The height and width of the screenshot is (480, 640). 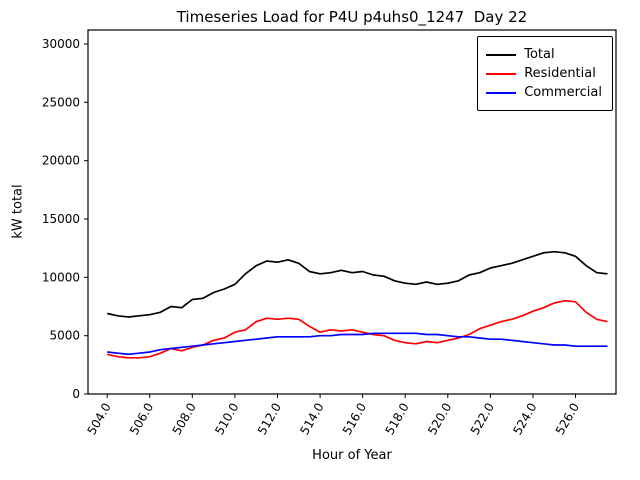 What do you see at coordinates (439, 419) in the screenshot?
I see `x-tick-label: 520.0` at bounding box center [439, 419].